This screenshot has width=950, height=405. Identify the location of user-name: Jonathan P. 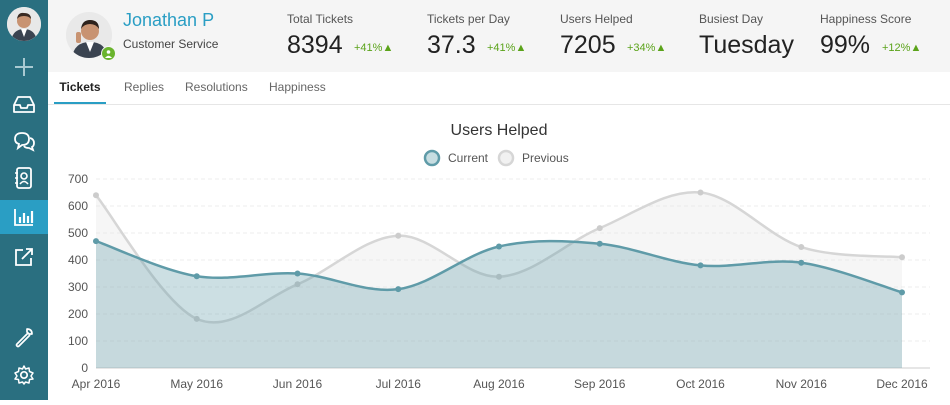
(168, 20).